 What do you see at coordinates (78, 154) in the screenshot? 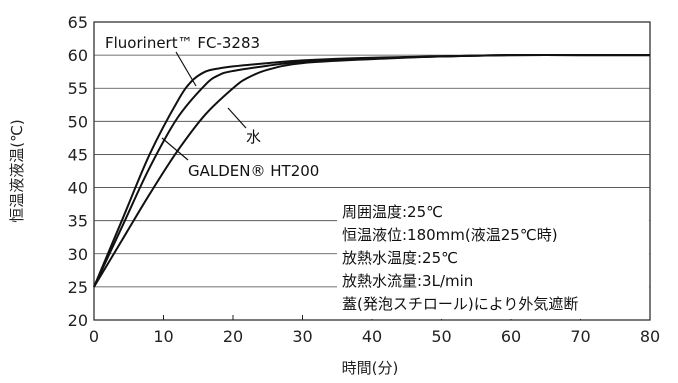
I see `y-tick-label: 45` at bounding box center [78, 154].